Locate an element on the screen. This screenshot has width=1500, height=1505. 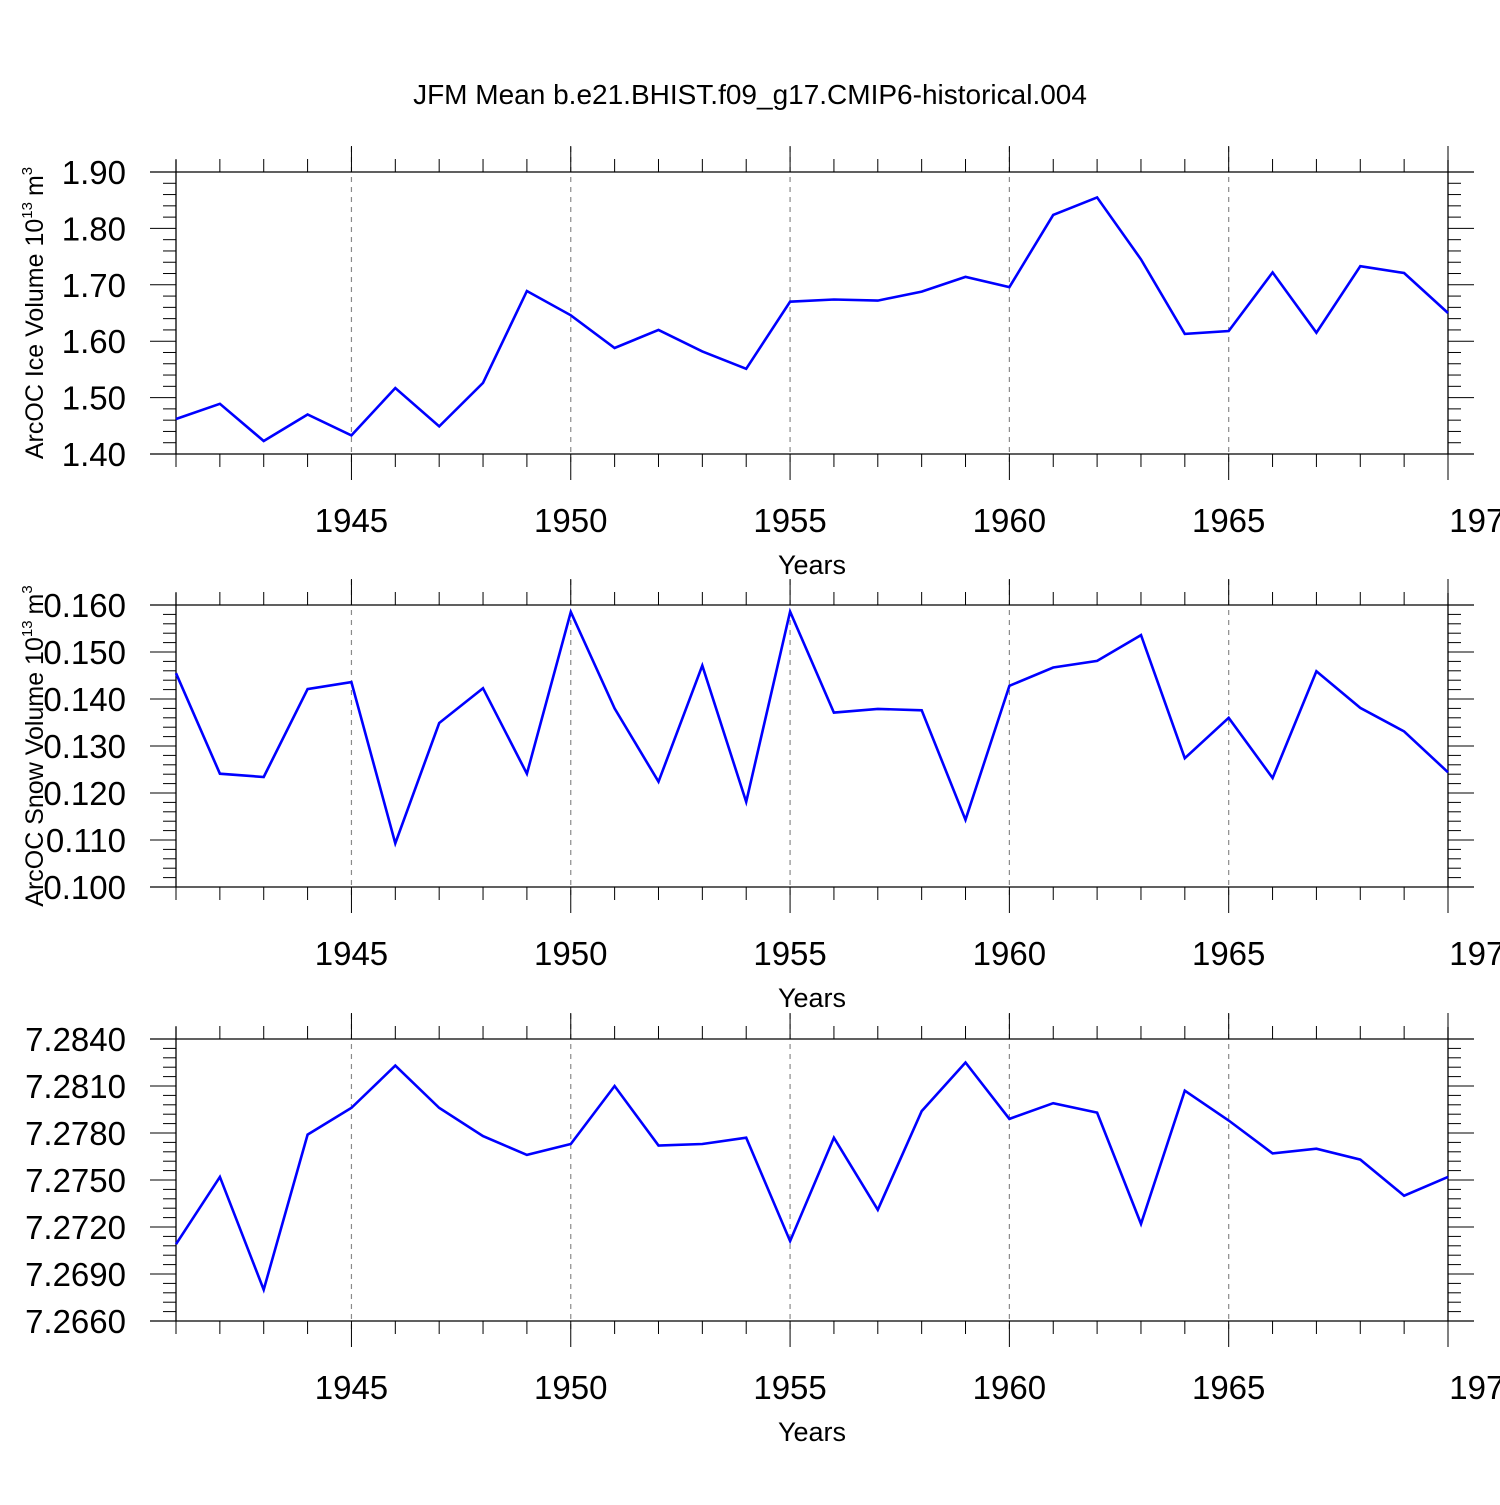
y-tick-label: 1.80 is located at coordinates (94, 228).